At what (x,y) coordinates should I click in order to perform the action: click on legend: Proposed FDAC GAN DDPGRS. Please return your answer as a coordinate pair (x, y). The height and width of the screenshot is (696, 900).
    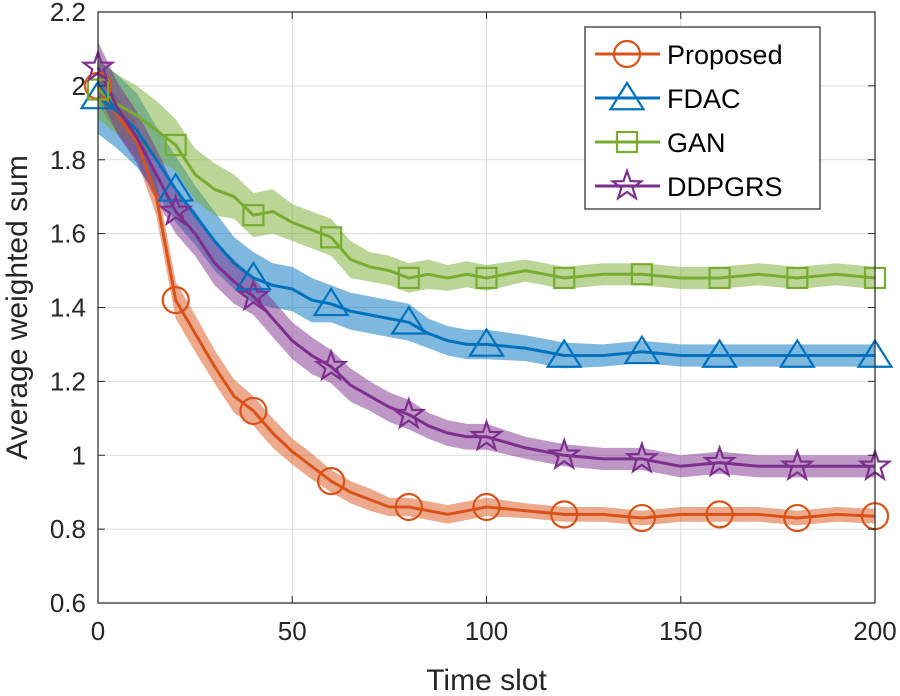
    Looking at the image, I should click on (702, 118).